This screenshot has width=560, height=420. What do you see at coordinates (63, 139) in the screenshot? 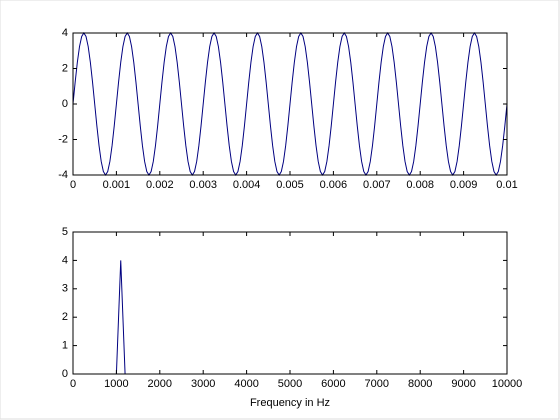
I see `y-tick-label: -2` at bounding box center [63, 139].